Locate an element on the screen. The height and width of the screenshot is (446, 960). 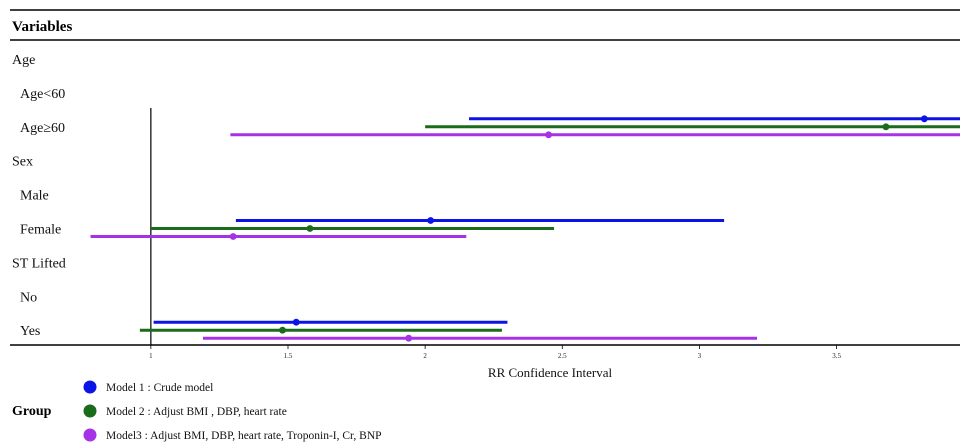
row-label: Age<60 is located at coordinates (42, 94).